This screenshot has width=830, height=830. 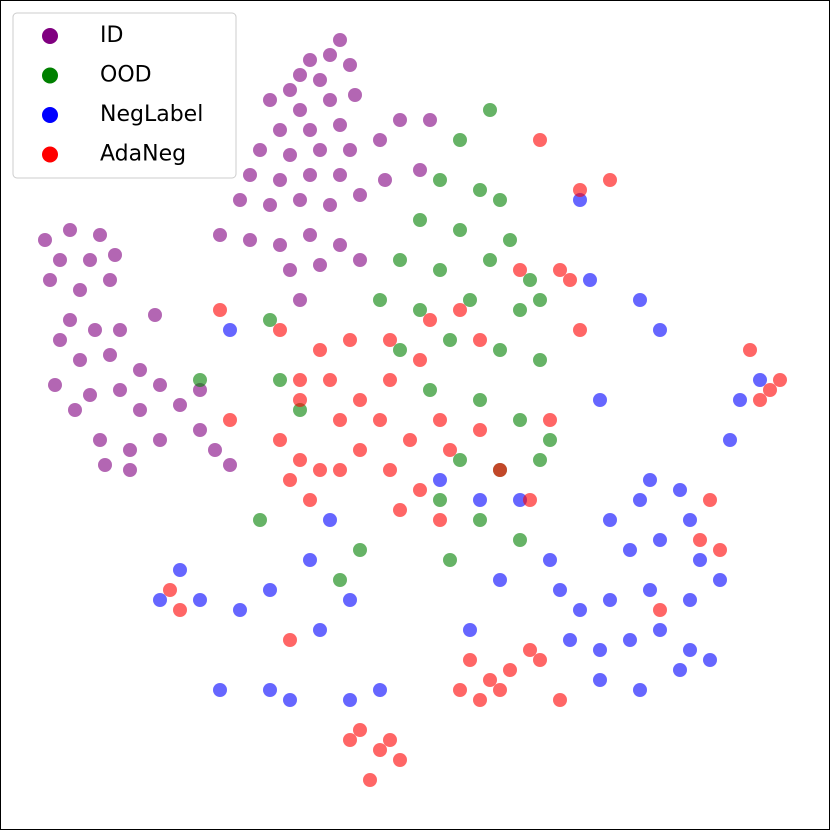 I want to click on legend: ID OOD NegLabel AdaNeg, so click(x=124, y=95).